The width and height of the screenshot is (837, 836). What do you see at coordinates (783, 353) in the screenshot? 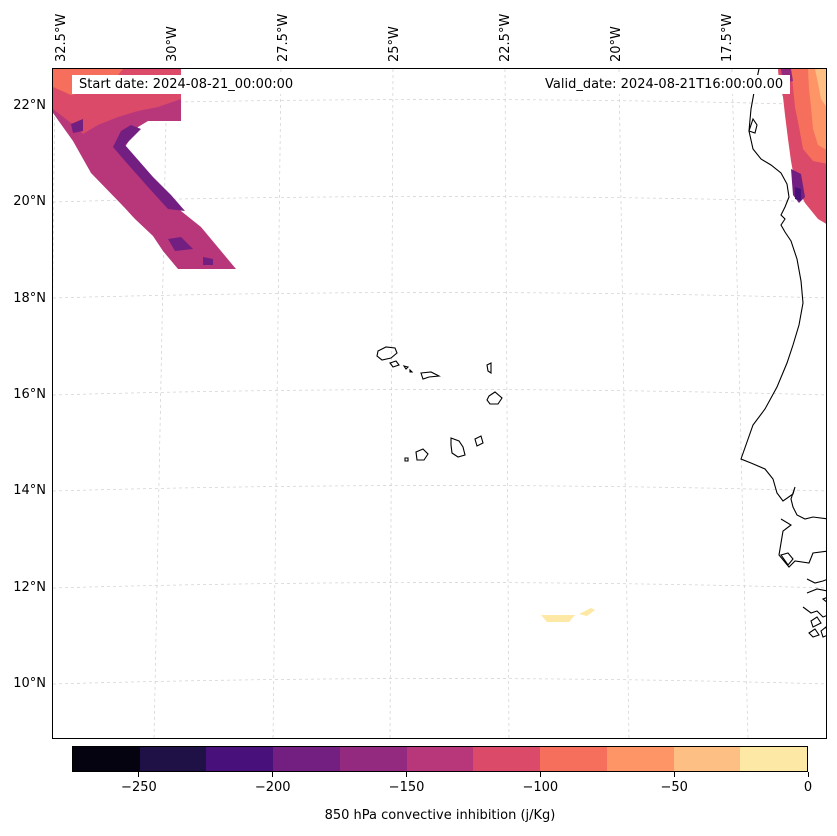
I see `africa-coastline` at bounding box center [783, 353].